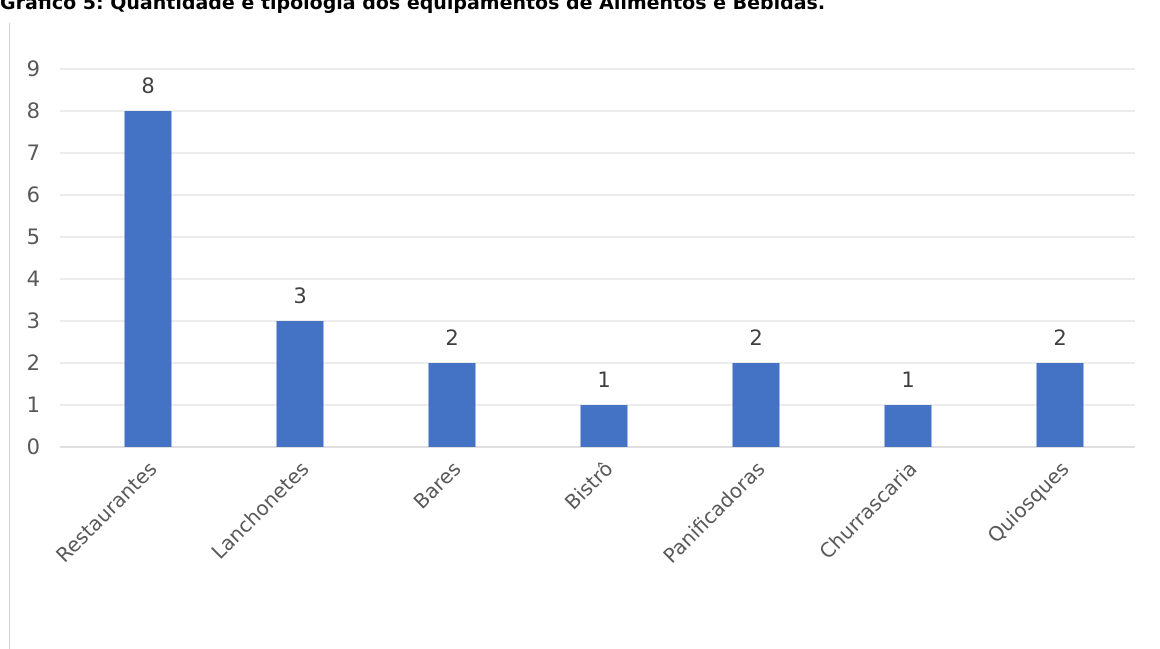 Image resolution: width=1160 pixels, height=649 pixels. Describe the element at coordinates (33, 405) in the screenshot. I see `y-tick-label-1: 1` at that location.